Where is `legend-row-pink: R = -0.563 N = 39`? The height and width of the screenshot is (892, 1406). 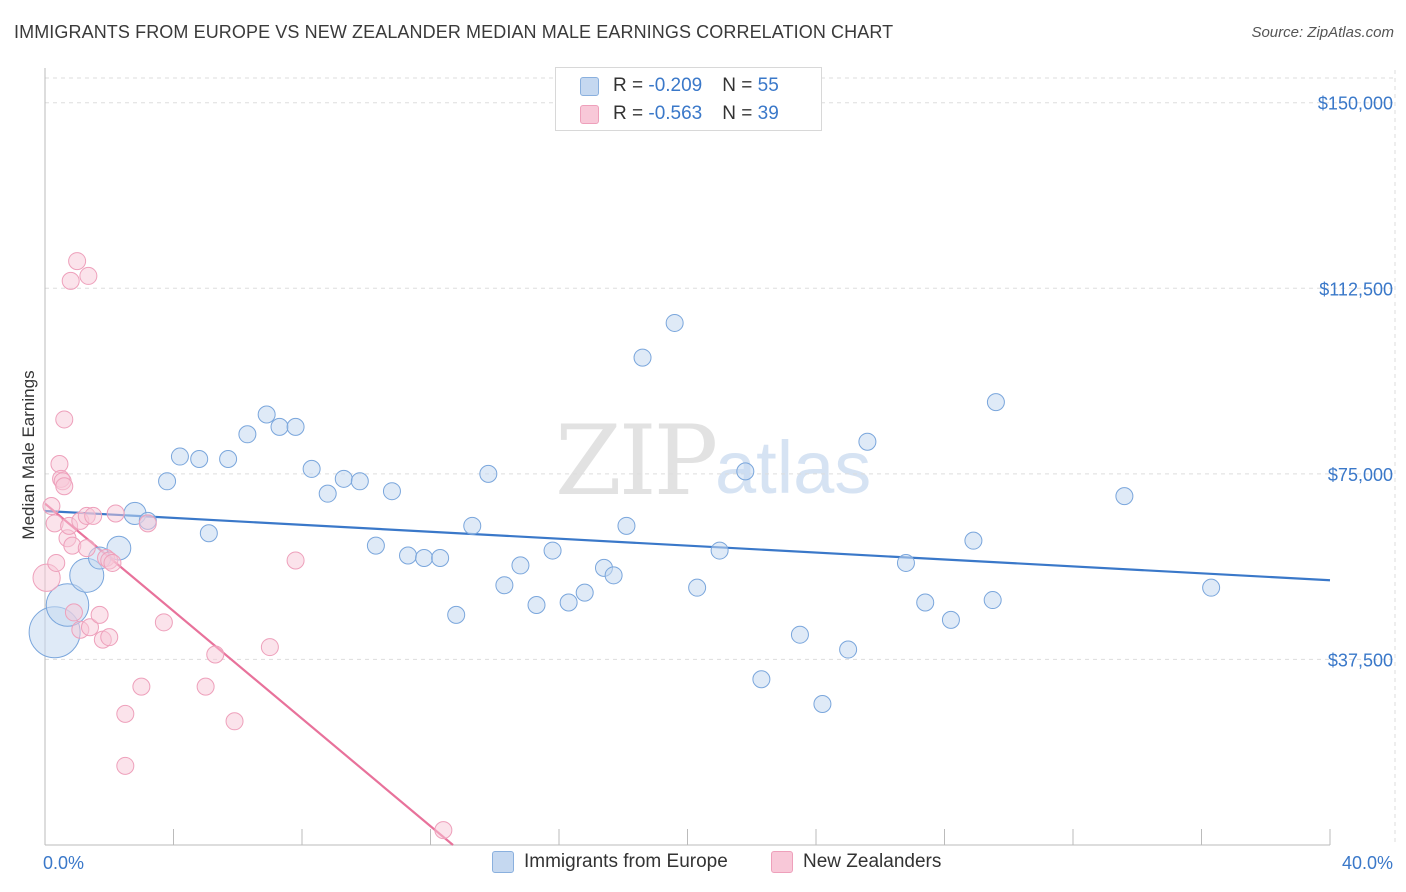 legend-row-pink: R = -0.563 N = 39 is located at coordinates (667, 114).